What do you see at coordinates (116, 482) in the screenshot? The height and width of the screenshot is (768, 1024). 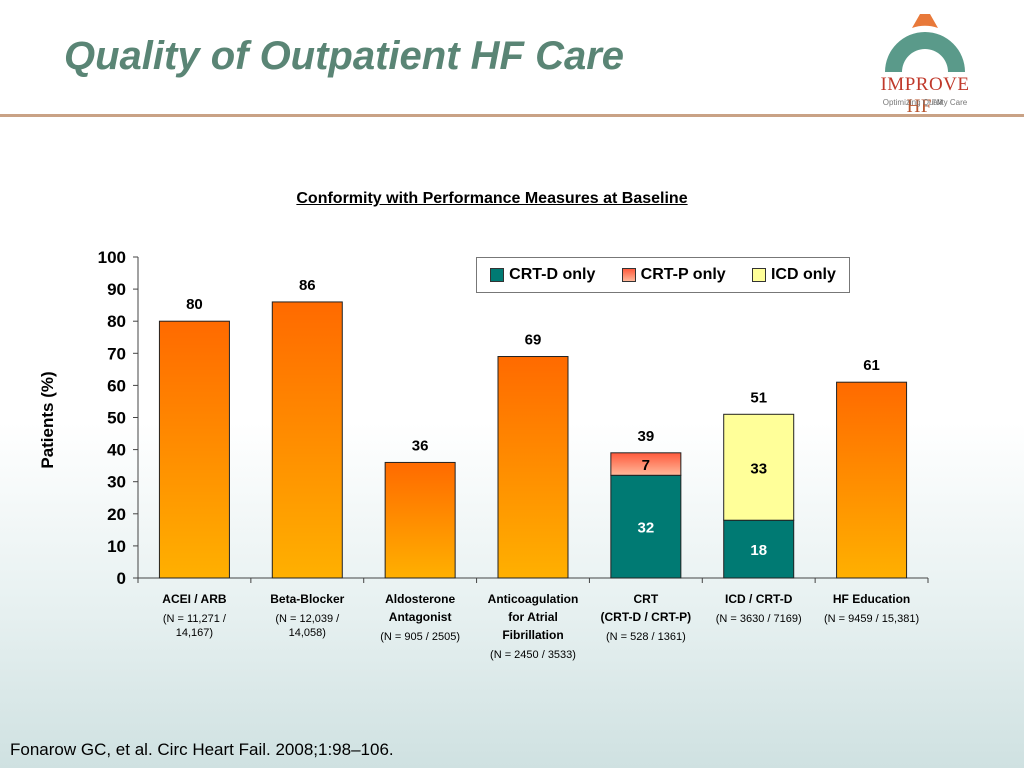 I see `y-tick-label: 30` at bounding box center [116, 482].